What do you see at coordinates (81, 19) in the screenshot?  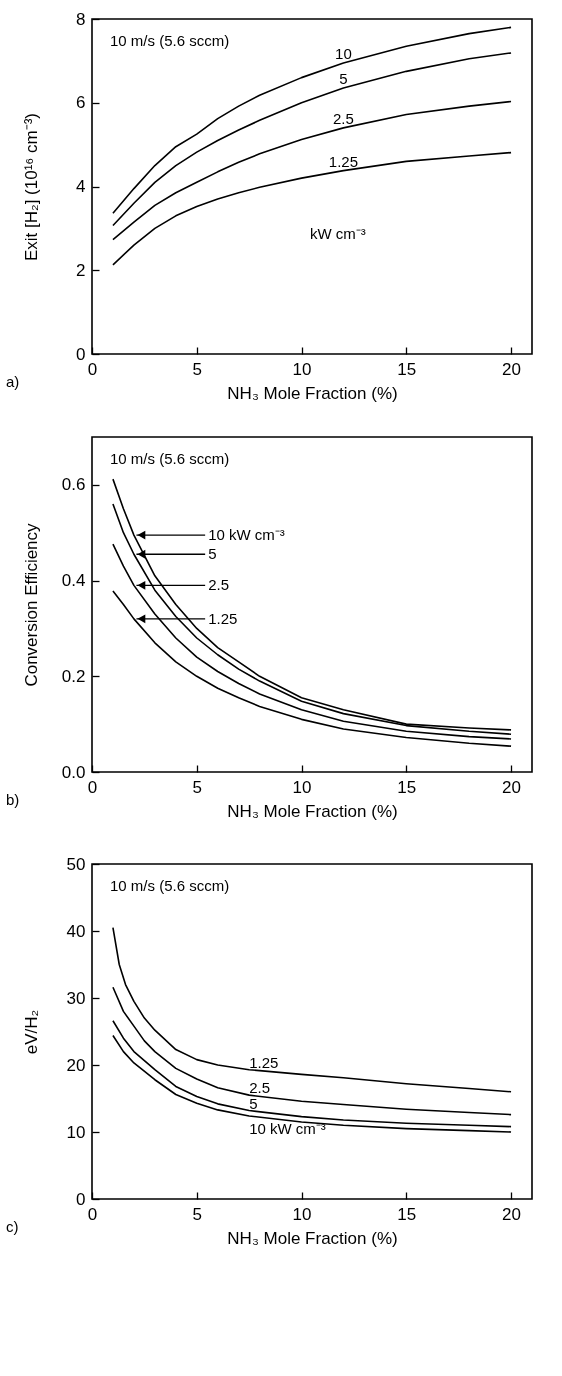 I see `y-tick-label: 8` at bounding box center [81, 19].